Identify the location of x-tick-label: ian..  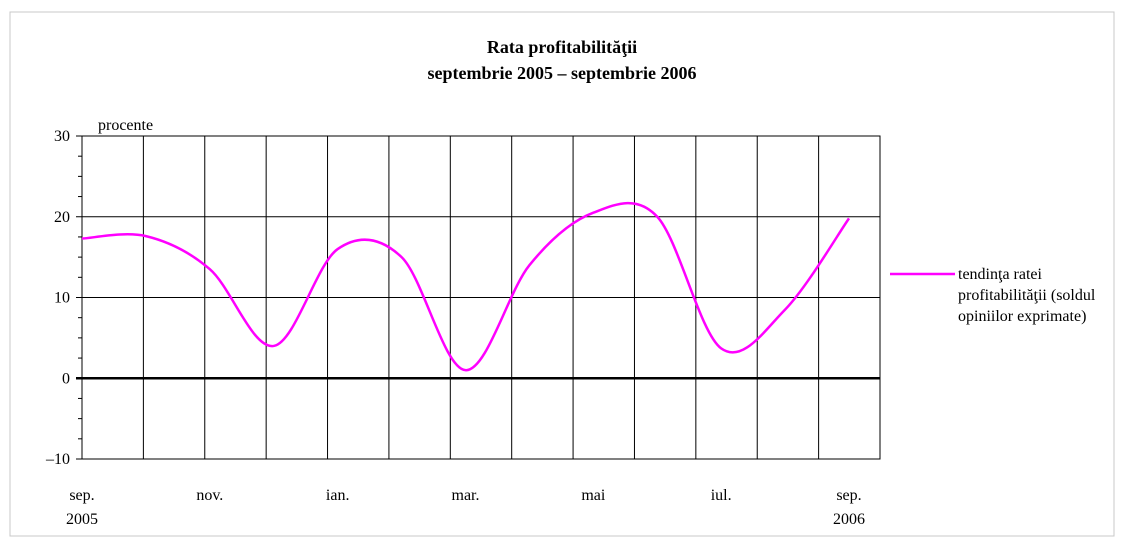
(338, 495).